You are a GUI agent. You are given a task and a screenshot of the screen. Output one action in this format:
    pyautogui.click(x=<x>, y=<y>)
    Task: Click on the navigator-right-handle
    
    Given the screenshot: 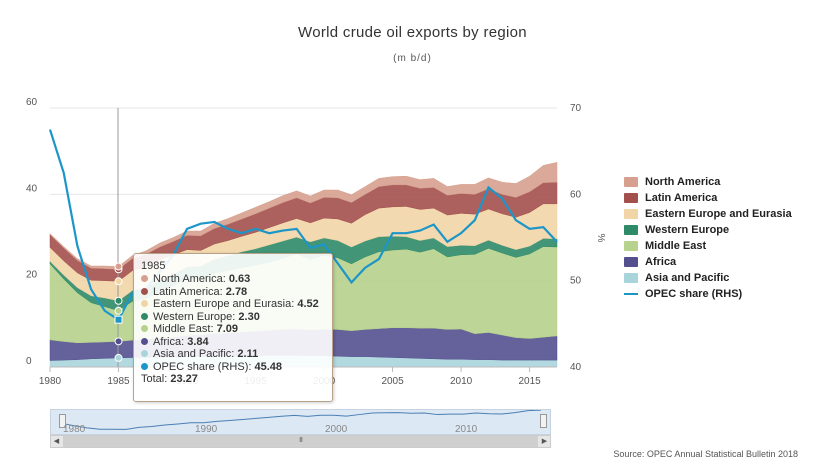 What is the action you would take?
    pyautogui.click(x=543, y=421)
    